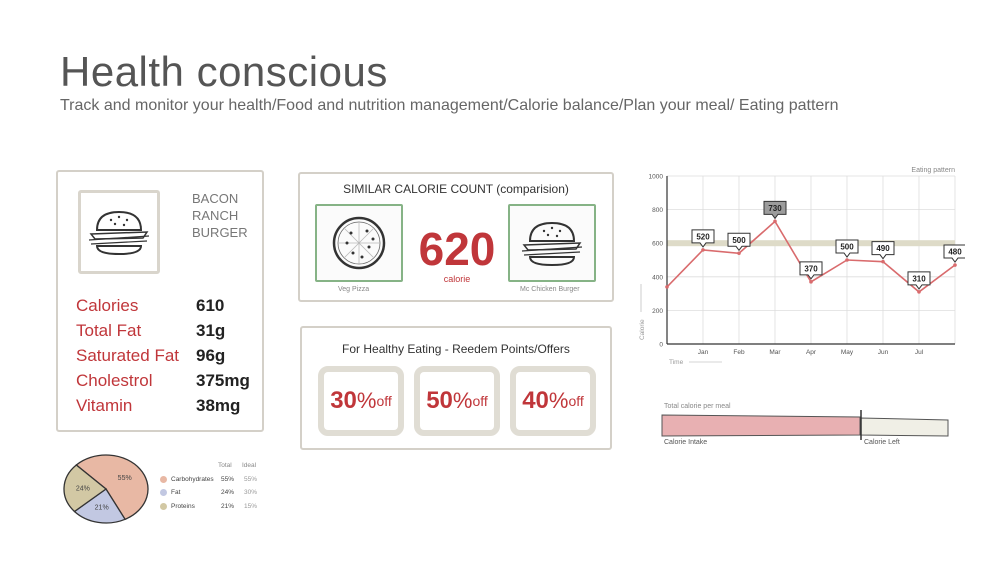 The width and height of the screenshot is (1000, 563). Describe the element at coordinates (251, 479) in the screenshot. I see `legend-ideal: 55%` at that location.